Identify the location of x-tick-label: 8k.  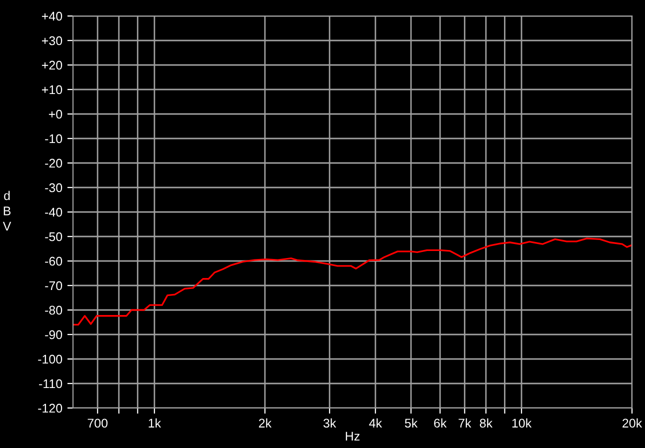
(486, 423).